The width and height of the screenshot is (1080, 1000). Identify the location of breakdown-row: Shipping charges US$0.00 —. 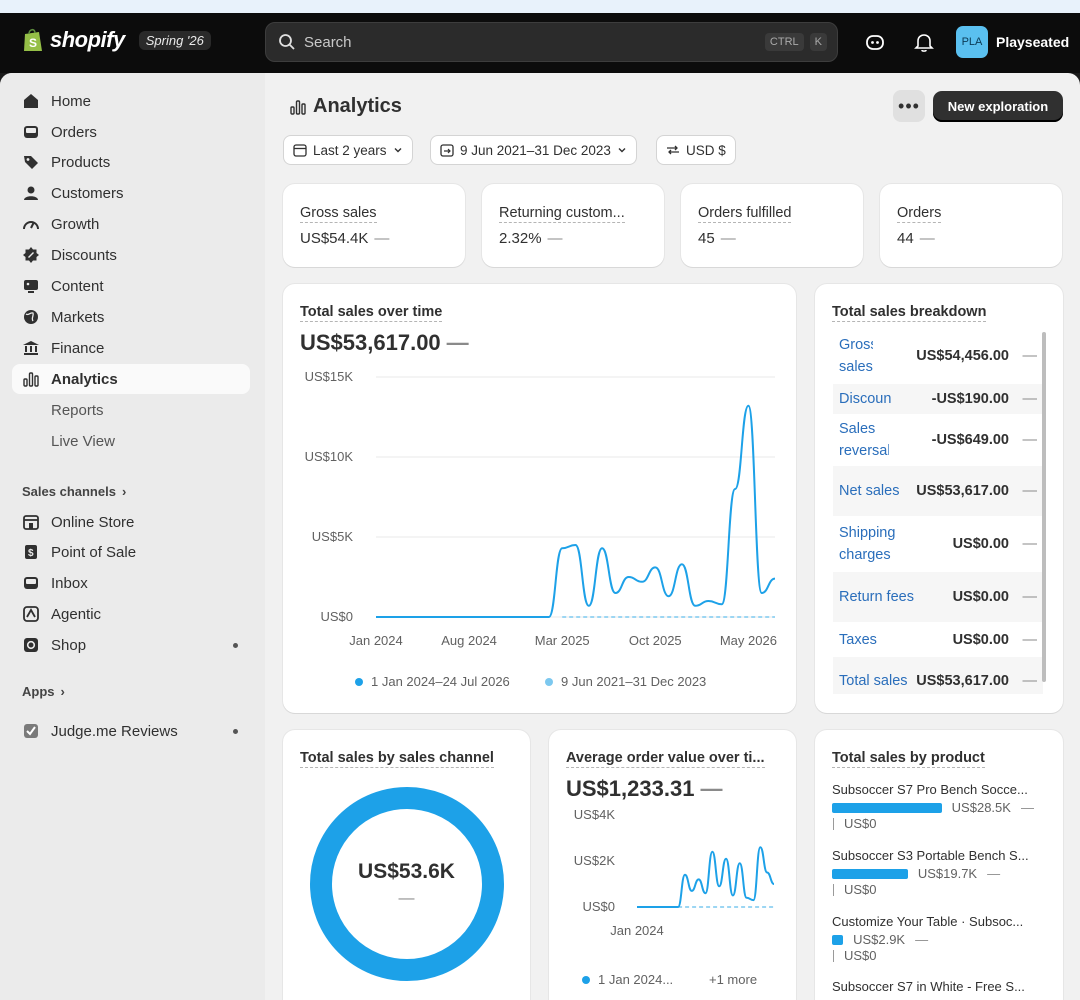
(938, 544).